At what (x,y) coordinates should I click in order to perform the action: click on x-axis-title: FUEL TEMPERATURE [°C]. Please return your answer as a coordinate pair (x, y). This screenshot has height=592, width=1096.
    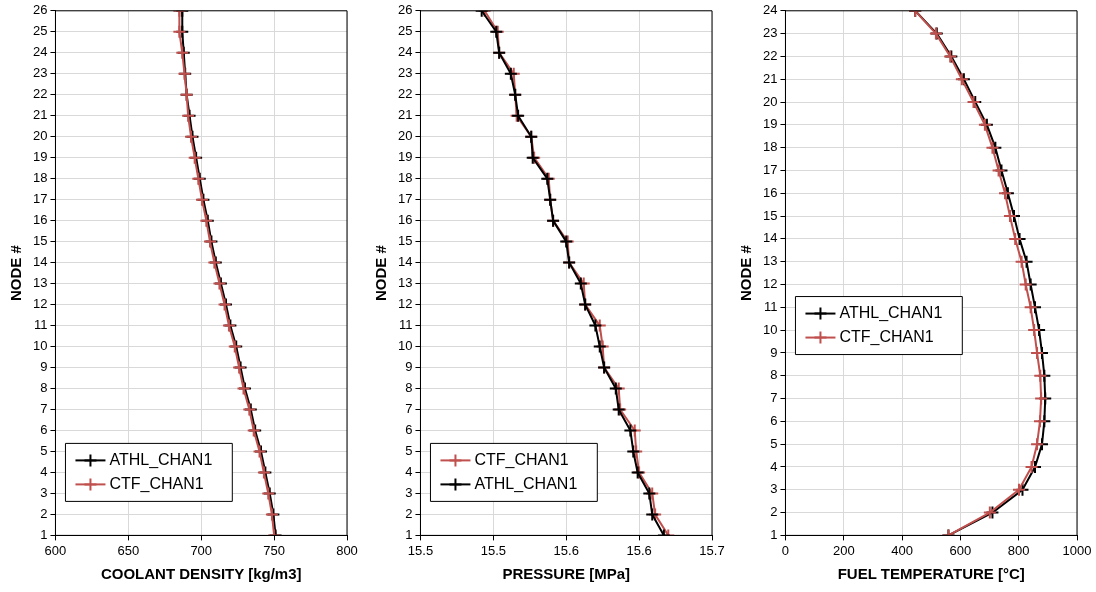
    Looking at the image, I should click on (931, 574).